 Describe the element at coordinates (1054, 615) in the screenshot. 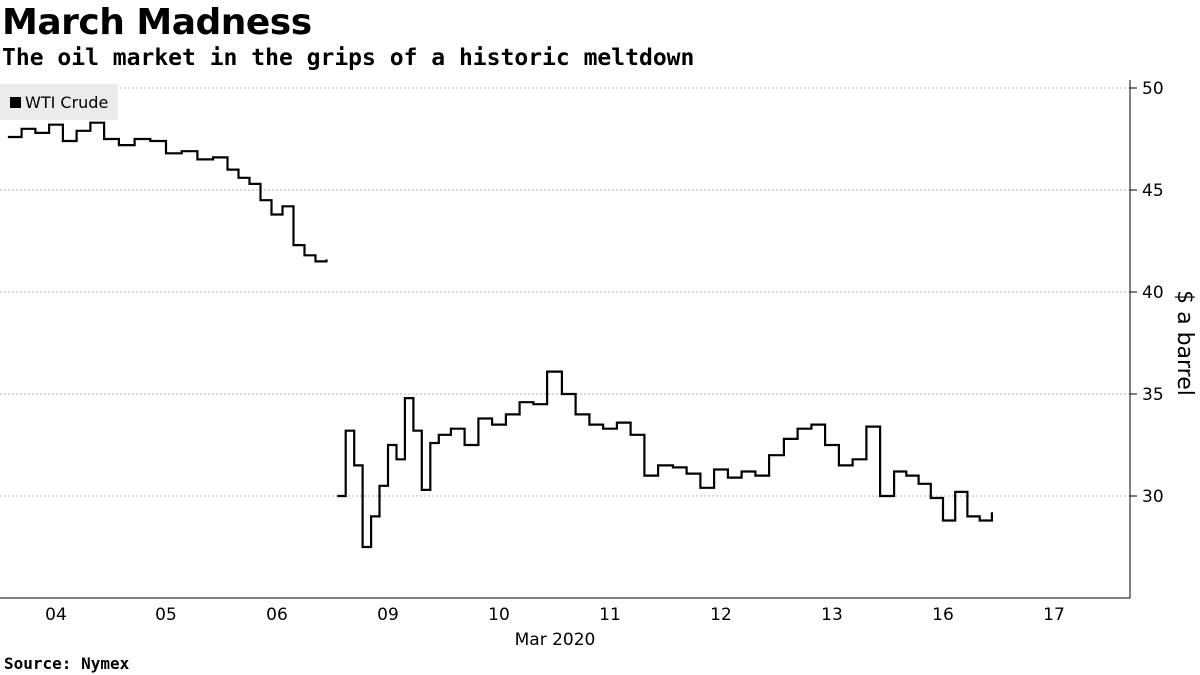

I see `x-tick-label: 17` at that location.